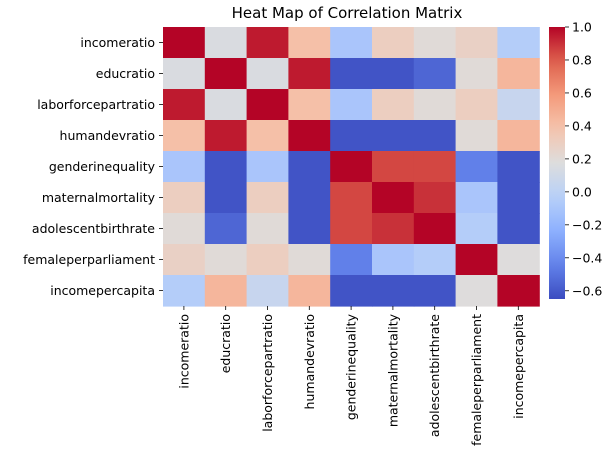 This screenshot has height=463, width=615. Describe the element at coordinates (309, 43) in the screenshot. I see `heatmap-cell-incomeratio-humandevratio` at that location.